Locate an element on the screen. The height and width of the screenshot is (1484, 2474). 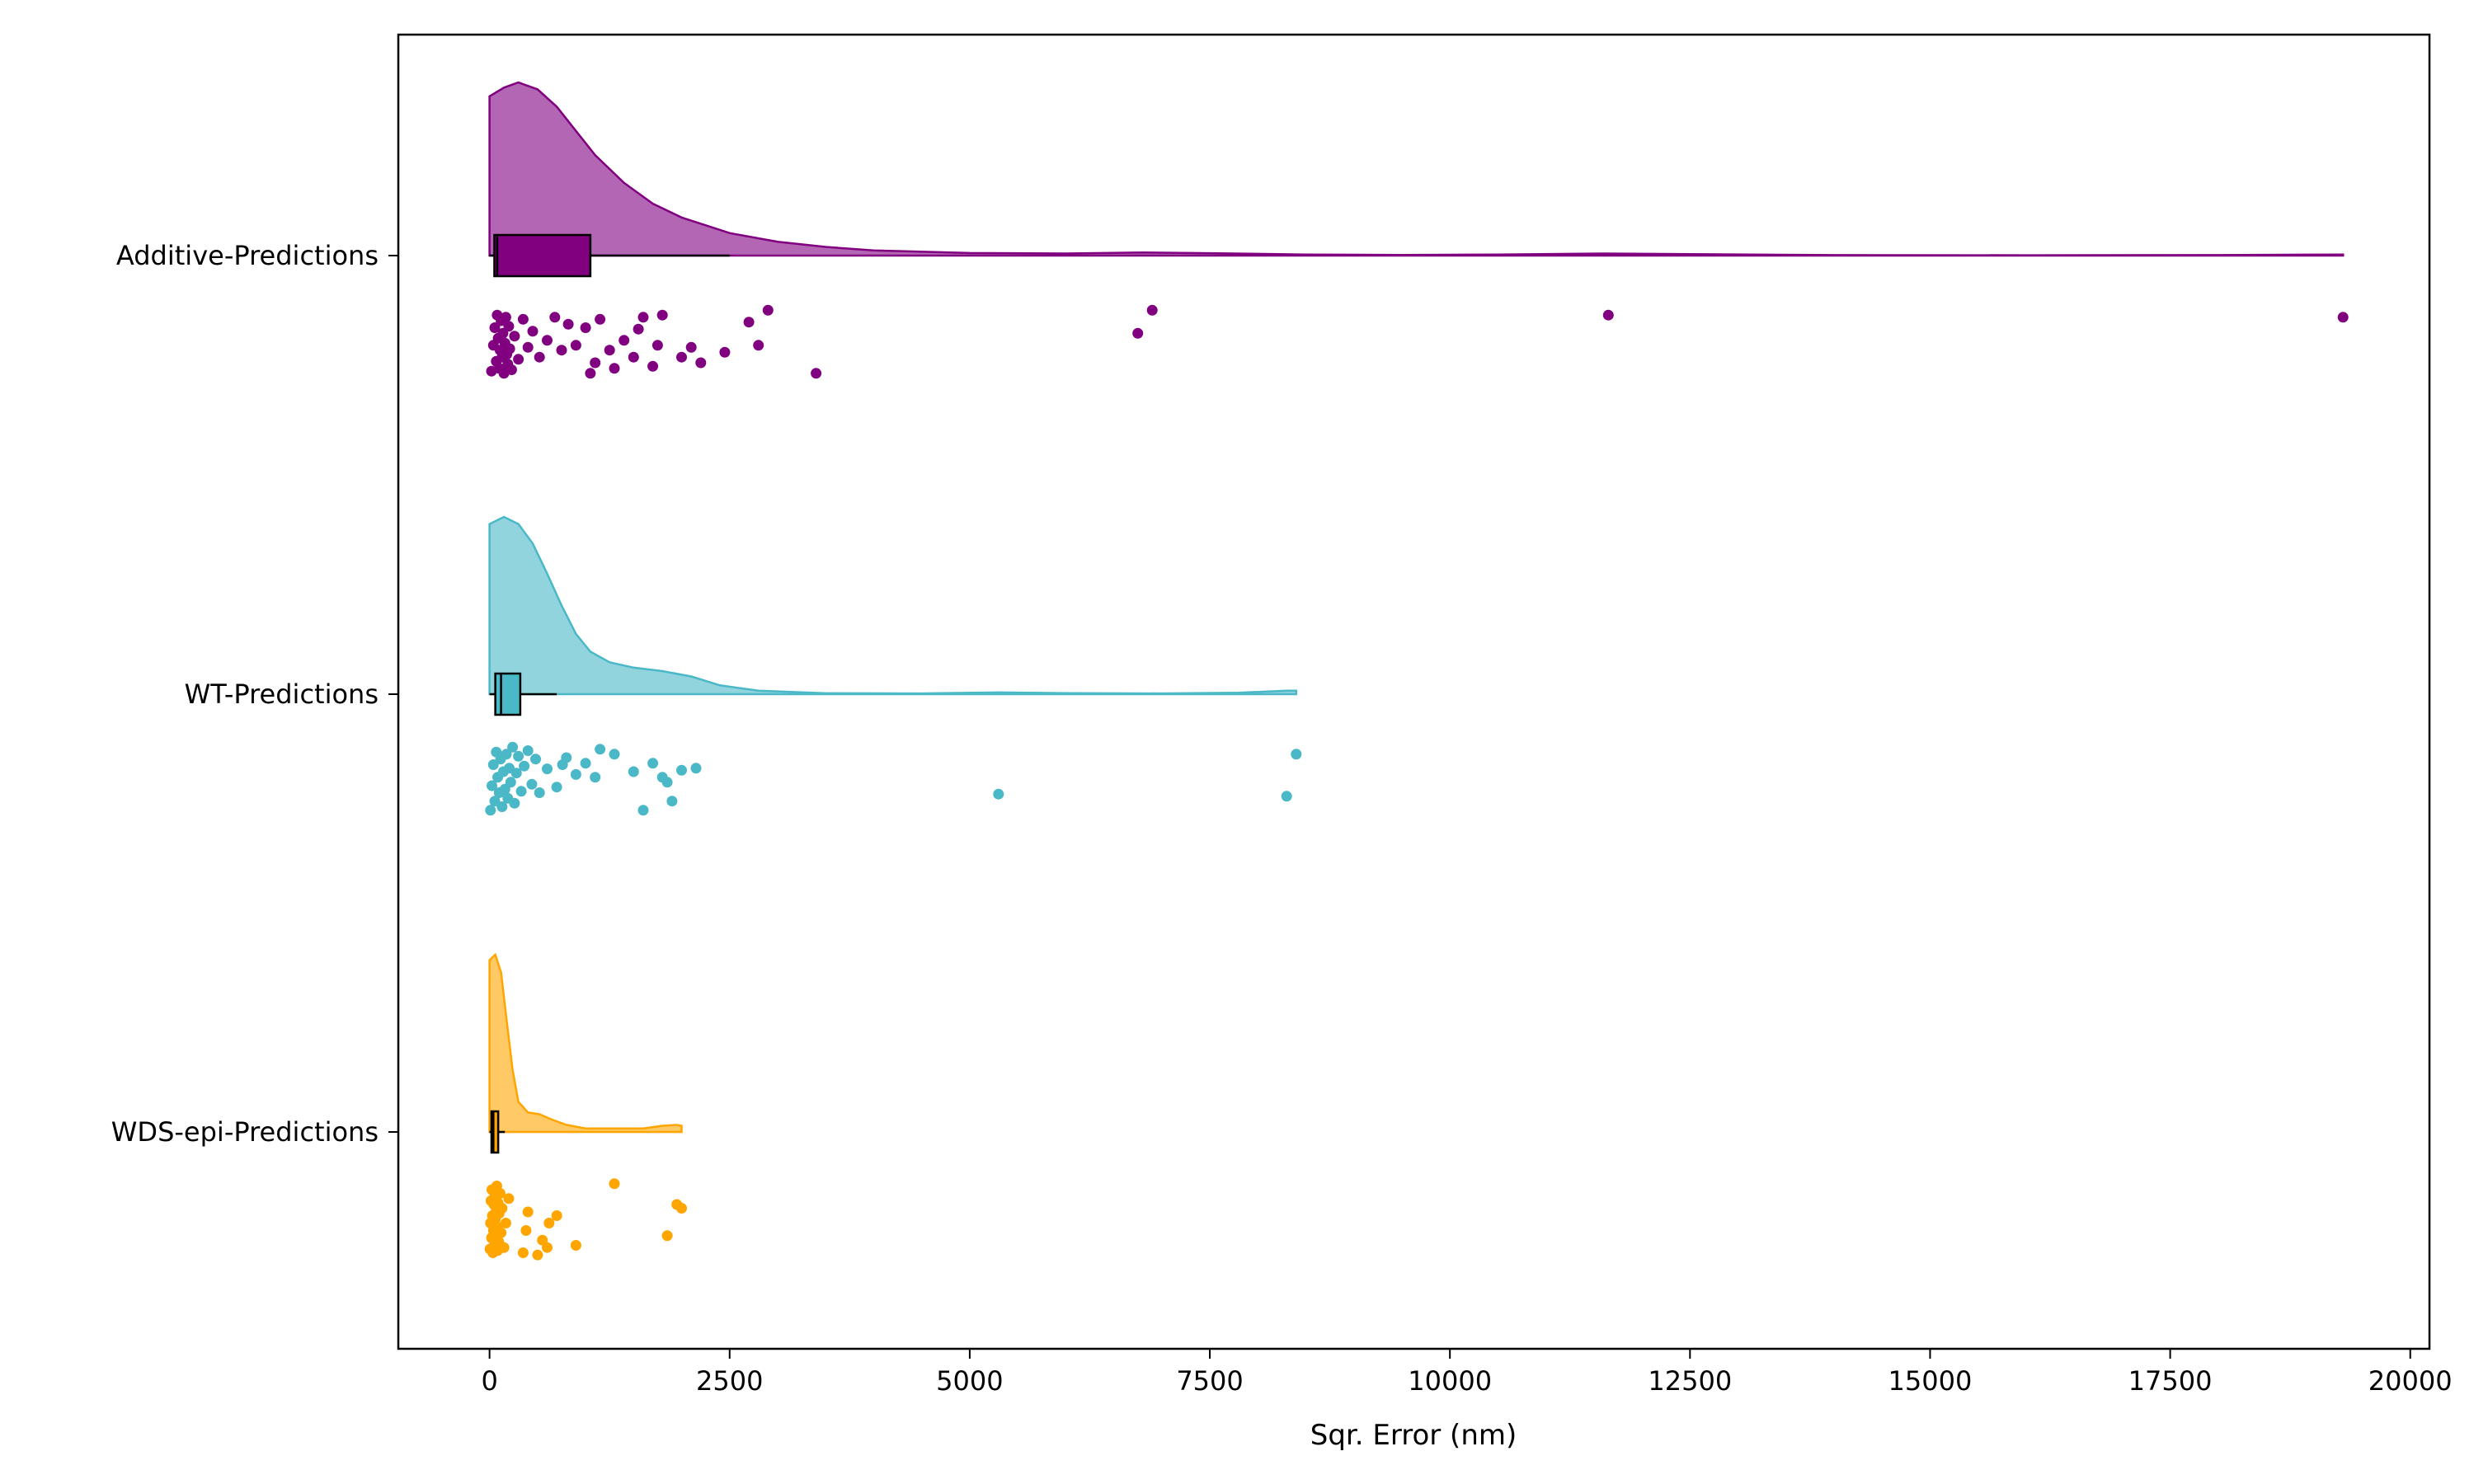
box-additive-predictions is located at coordinates (542, 255).